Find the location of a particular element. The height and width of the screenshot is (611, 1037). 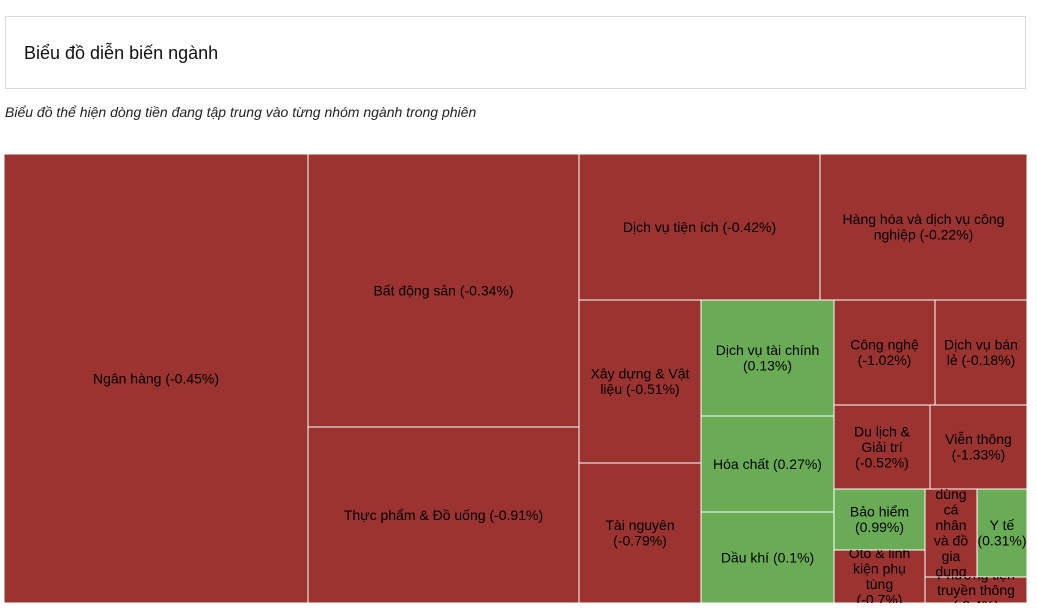

treemap-tile-label: Tài nguyên (-0.79%) is located at coordinates (639, 533).